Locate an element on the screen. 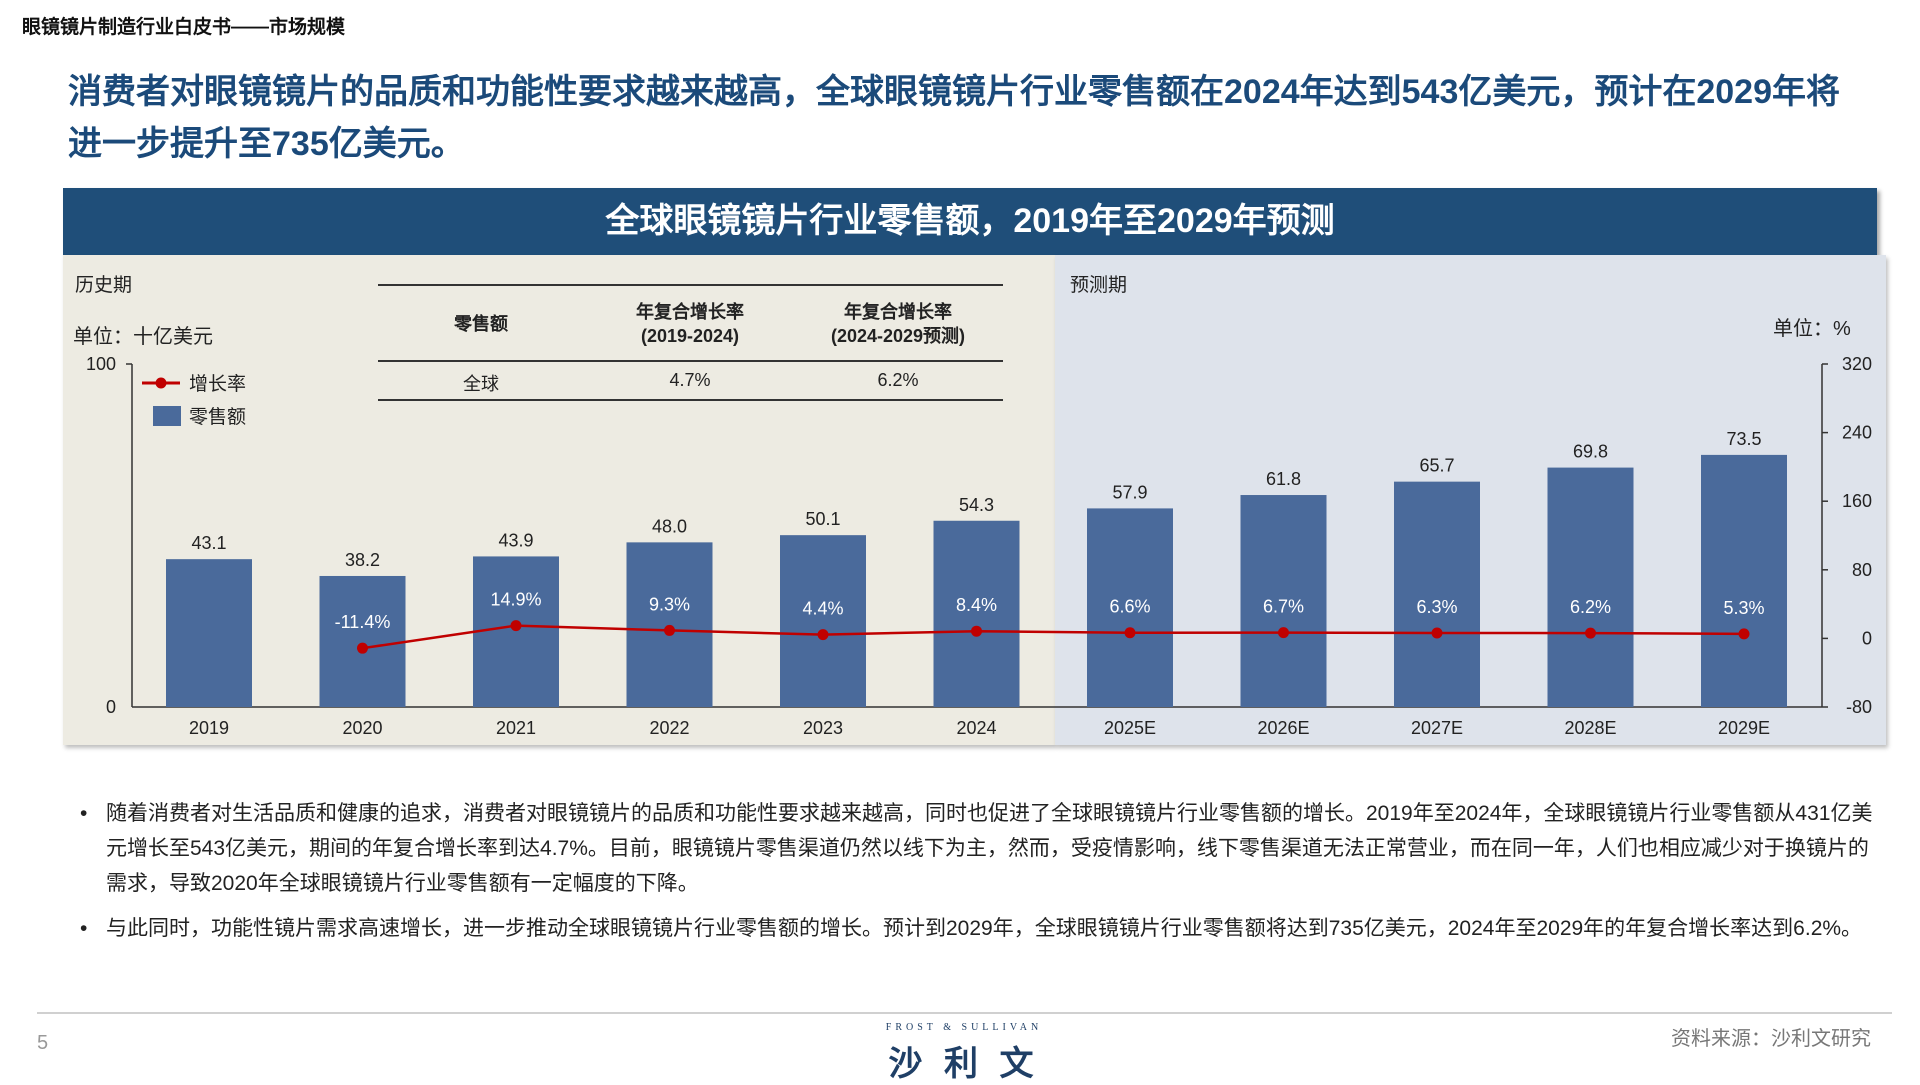 The height and width of the screenshot is (1085, 1920). legend-label-growth: 增长率 is located at coordinates (217, 384).